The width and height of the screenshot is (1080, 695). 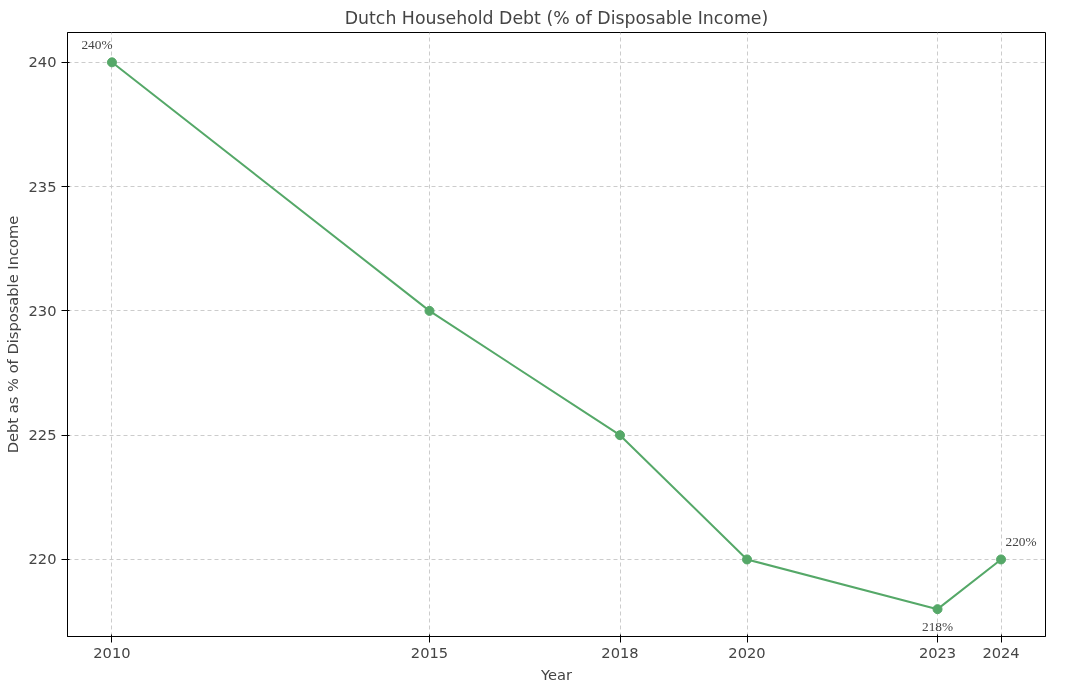 What do you see at coordinates (937, 652) in the screenshot?
I see `x-tick-label: 2023` at bounding box center [937, 652].